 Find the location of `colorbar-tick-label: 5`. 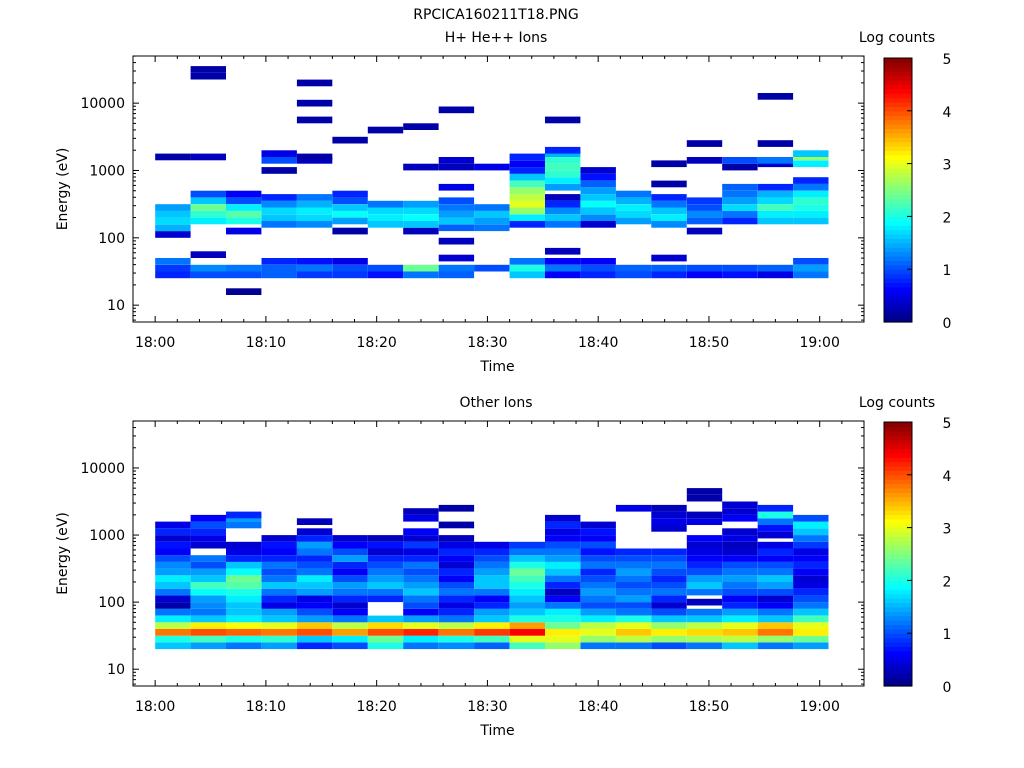

colorbar-tick-label: 5 is located at coordinates (947, 424).